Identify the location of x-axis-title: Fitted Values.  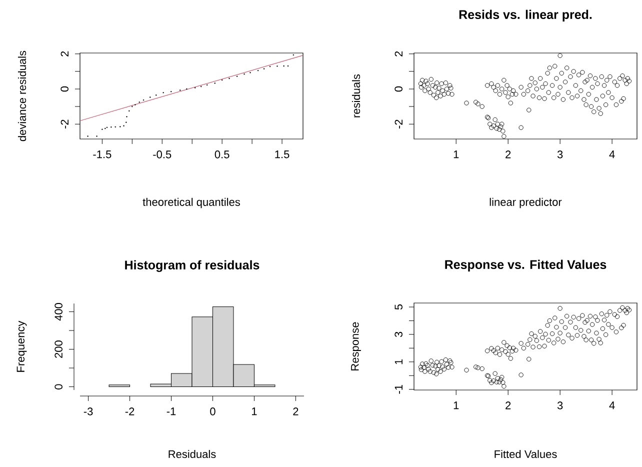
(525, 454).